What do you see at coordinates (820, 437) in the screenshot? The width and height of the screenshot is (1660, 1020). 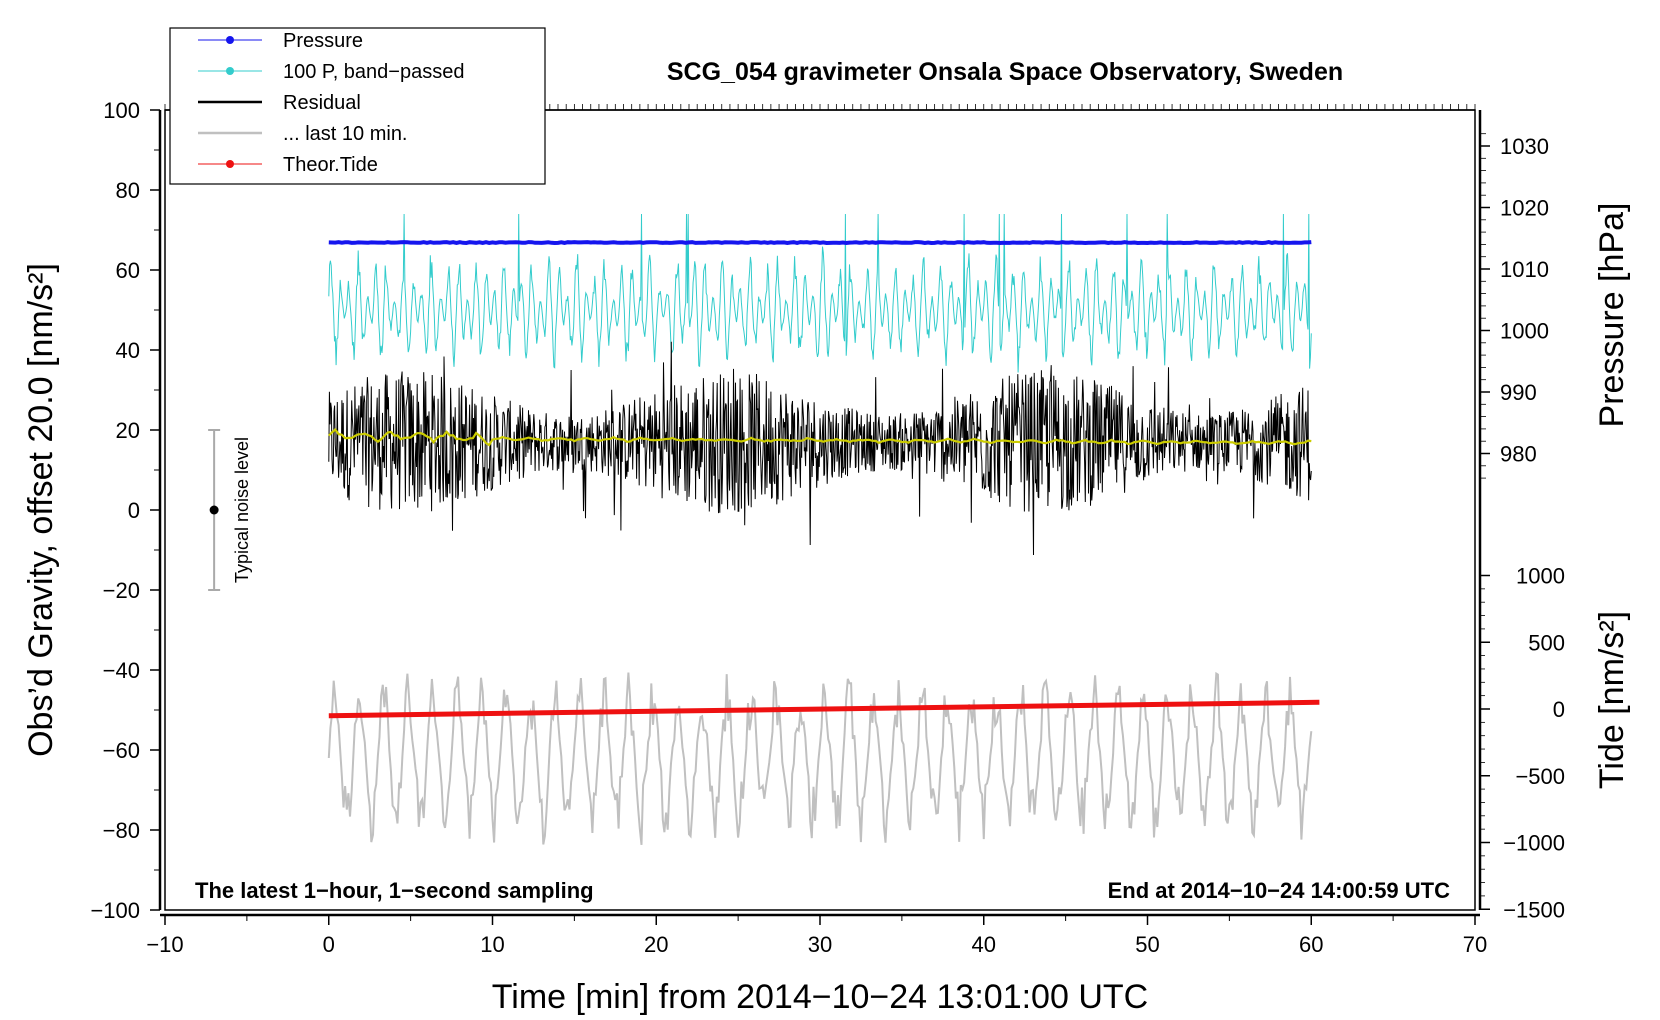 I see `series-residual-smoothed` at bounding box center [820, 437].